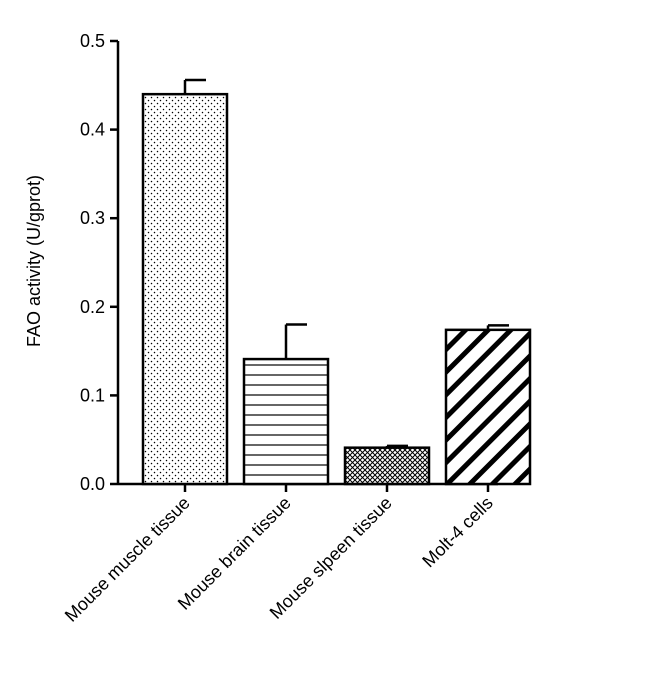  I want to click on y-tick-label: 0.3, so click(92, 218).